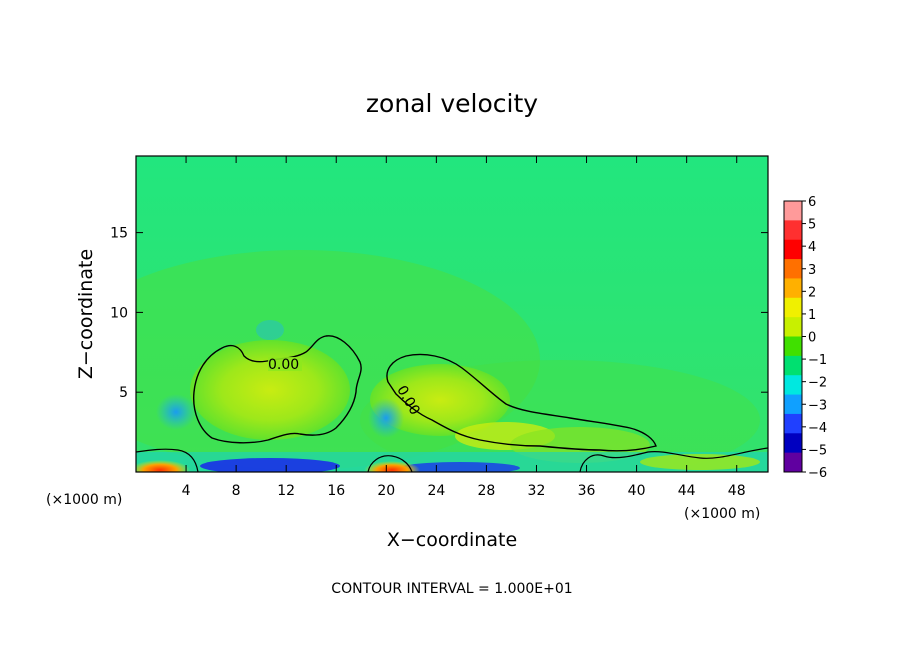 The image size is (904, 654). What do you see at coordinates (817, 405) in the screenshot?
I see `colorbar-label: −3` at bounding box center [817, 405].